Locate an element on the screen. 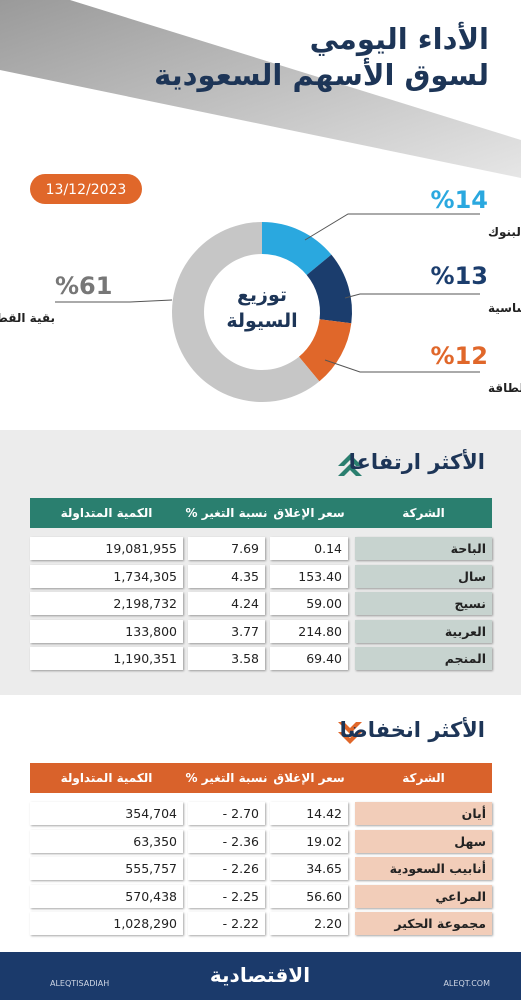 Image resolution: width=521 pixels, height=1000 pixels. value-label: %61 is located at coordinates (83, 286).